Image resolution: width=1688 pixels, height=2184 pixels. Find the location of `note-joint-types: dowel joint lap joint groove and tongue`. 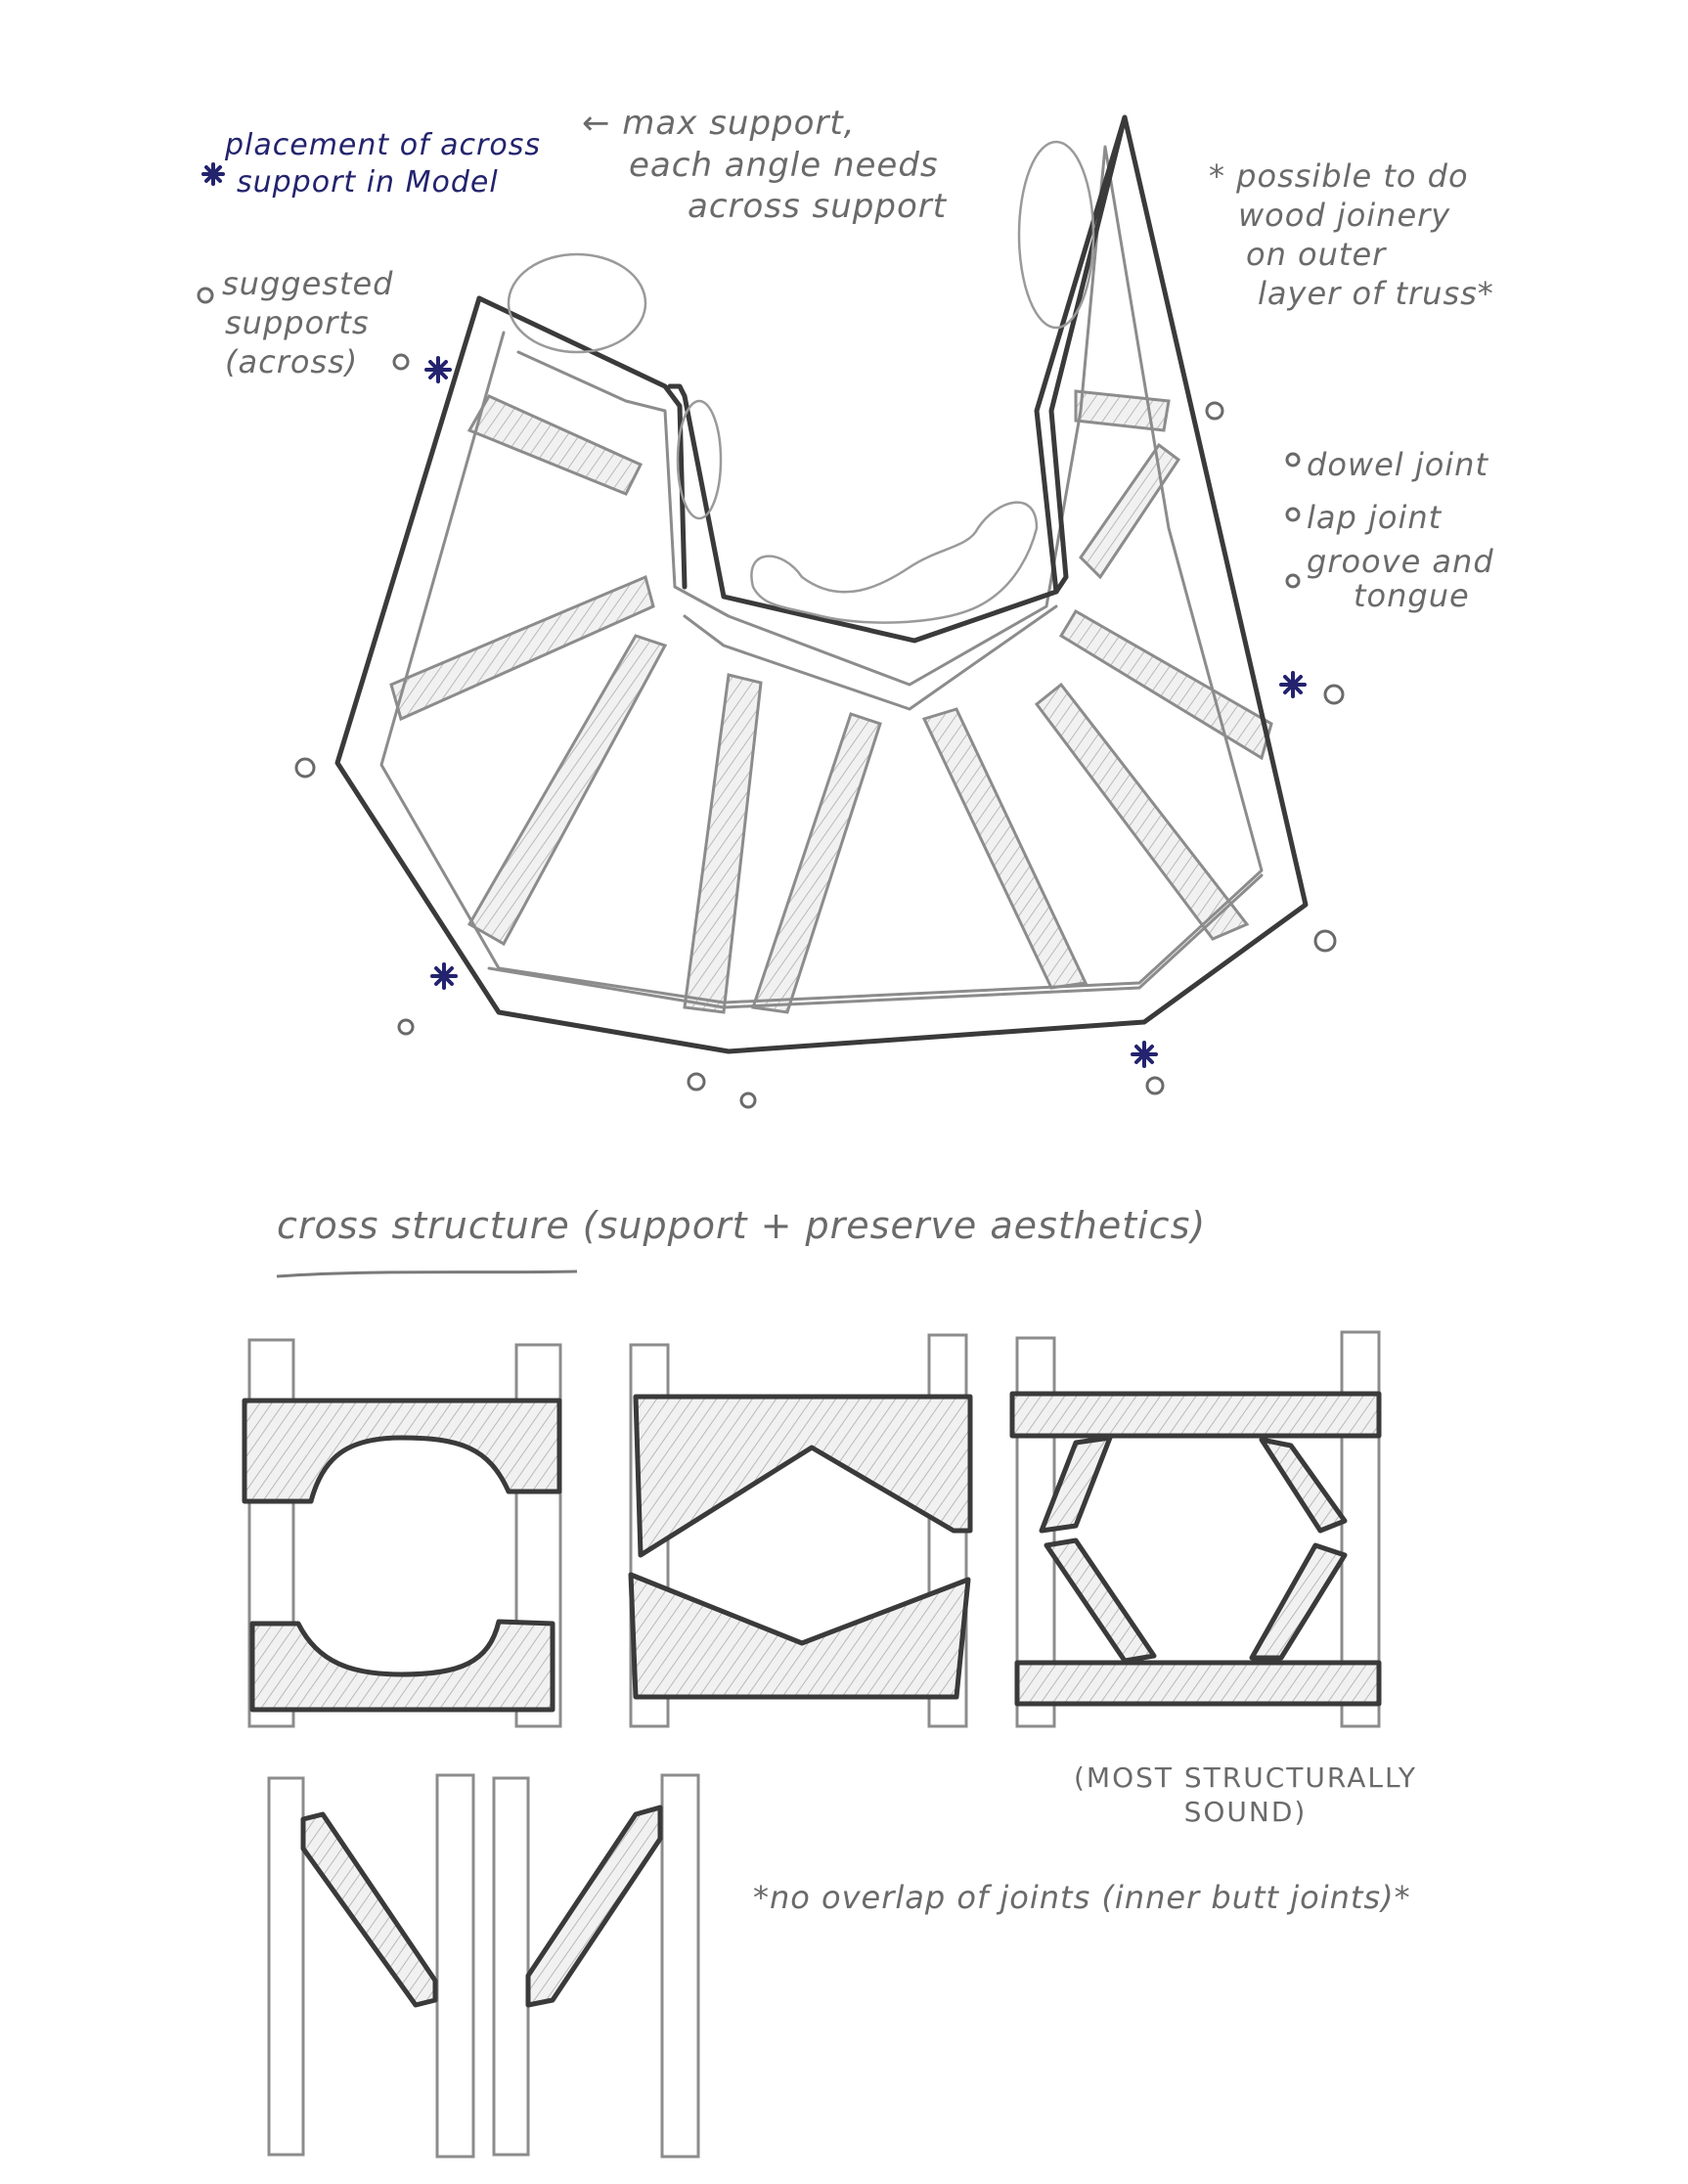

note-joint-types: dowel joint lap joint groove and tongue is located at coordinates (1401, 525).